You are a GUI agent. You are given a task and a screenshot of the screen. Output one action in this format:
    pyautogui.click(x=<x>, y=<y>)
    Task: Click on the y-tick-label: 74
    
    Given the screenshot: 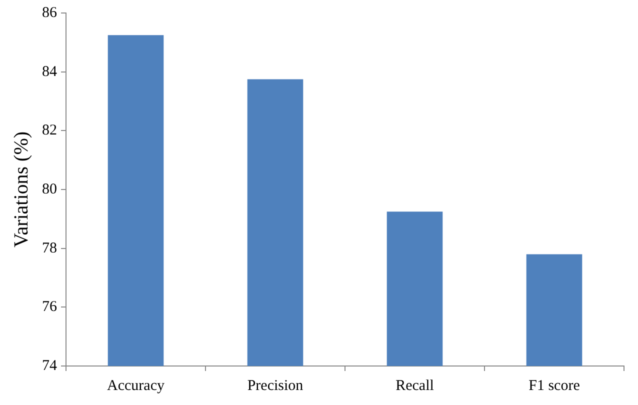 What is the action you would take?
    pyautogui.click(x=50, y=366)
    